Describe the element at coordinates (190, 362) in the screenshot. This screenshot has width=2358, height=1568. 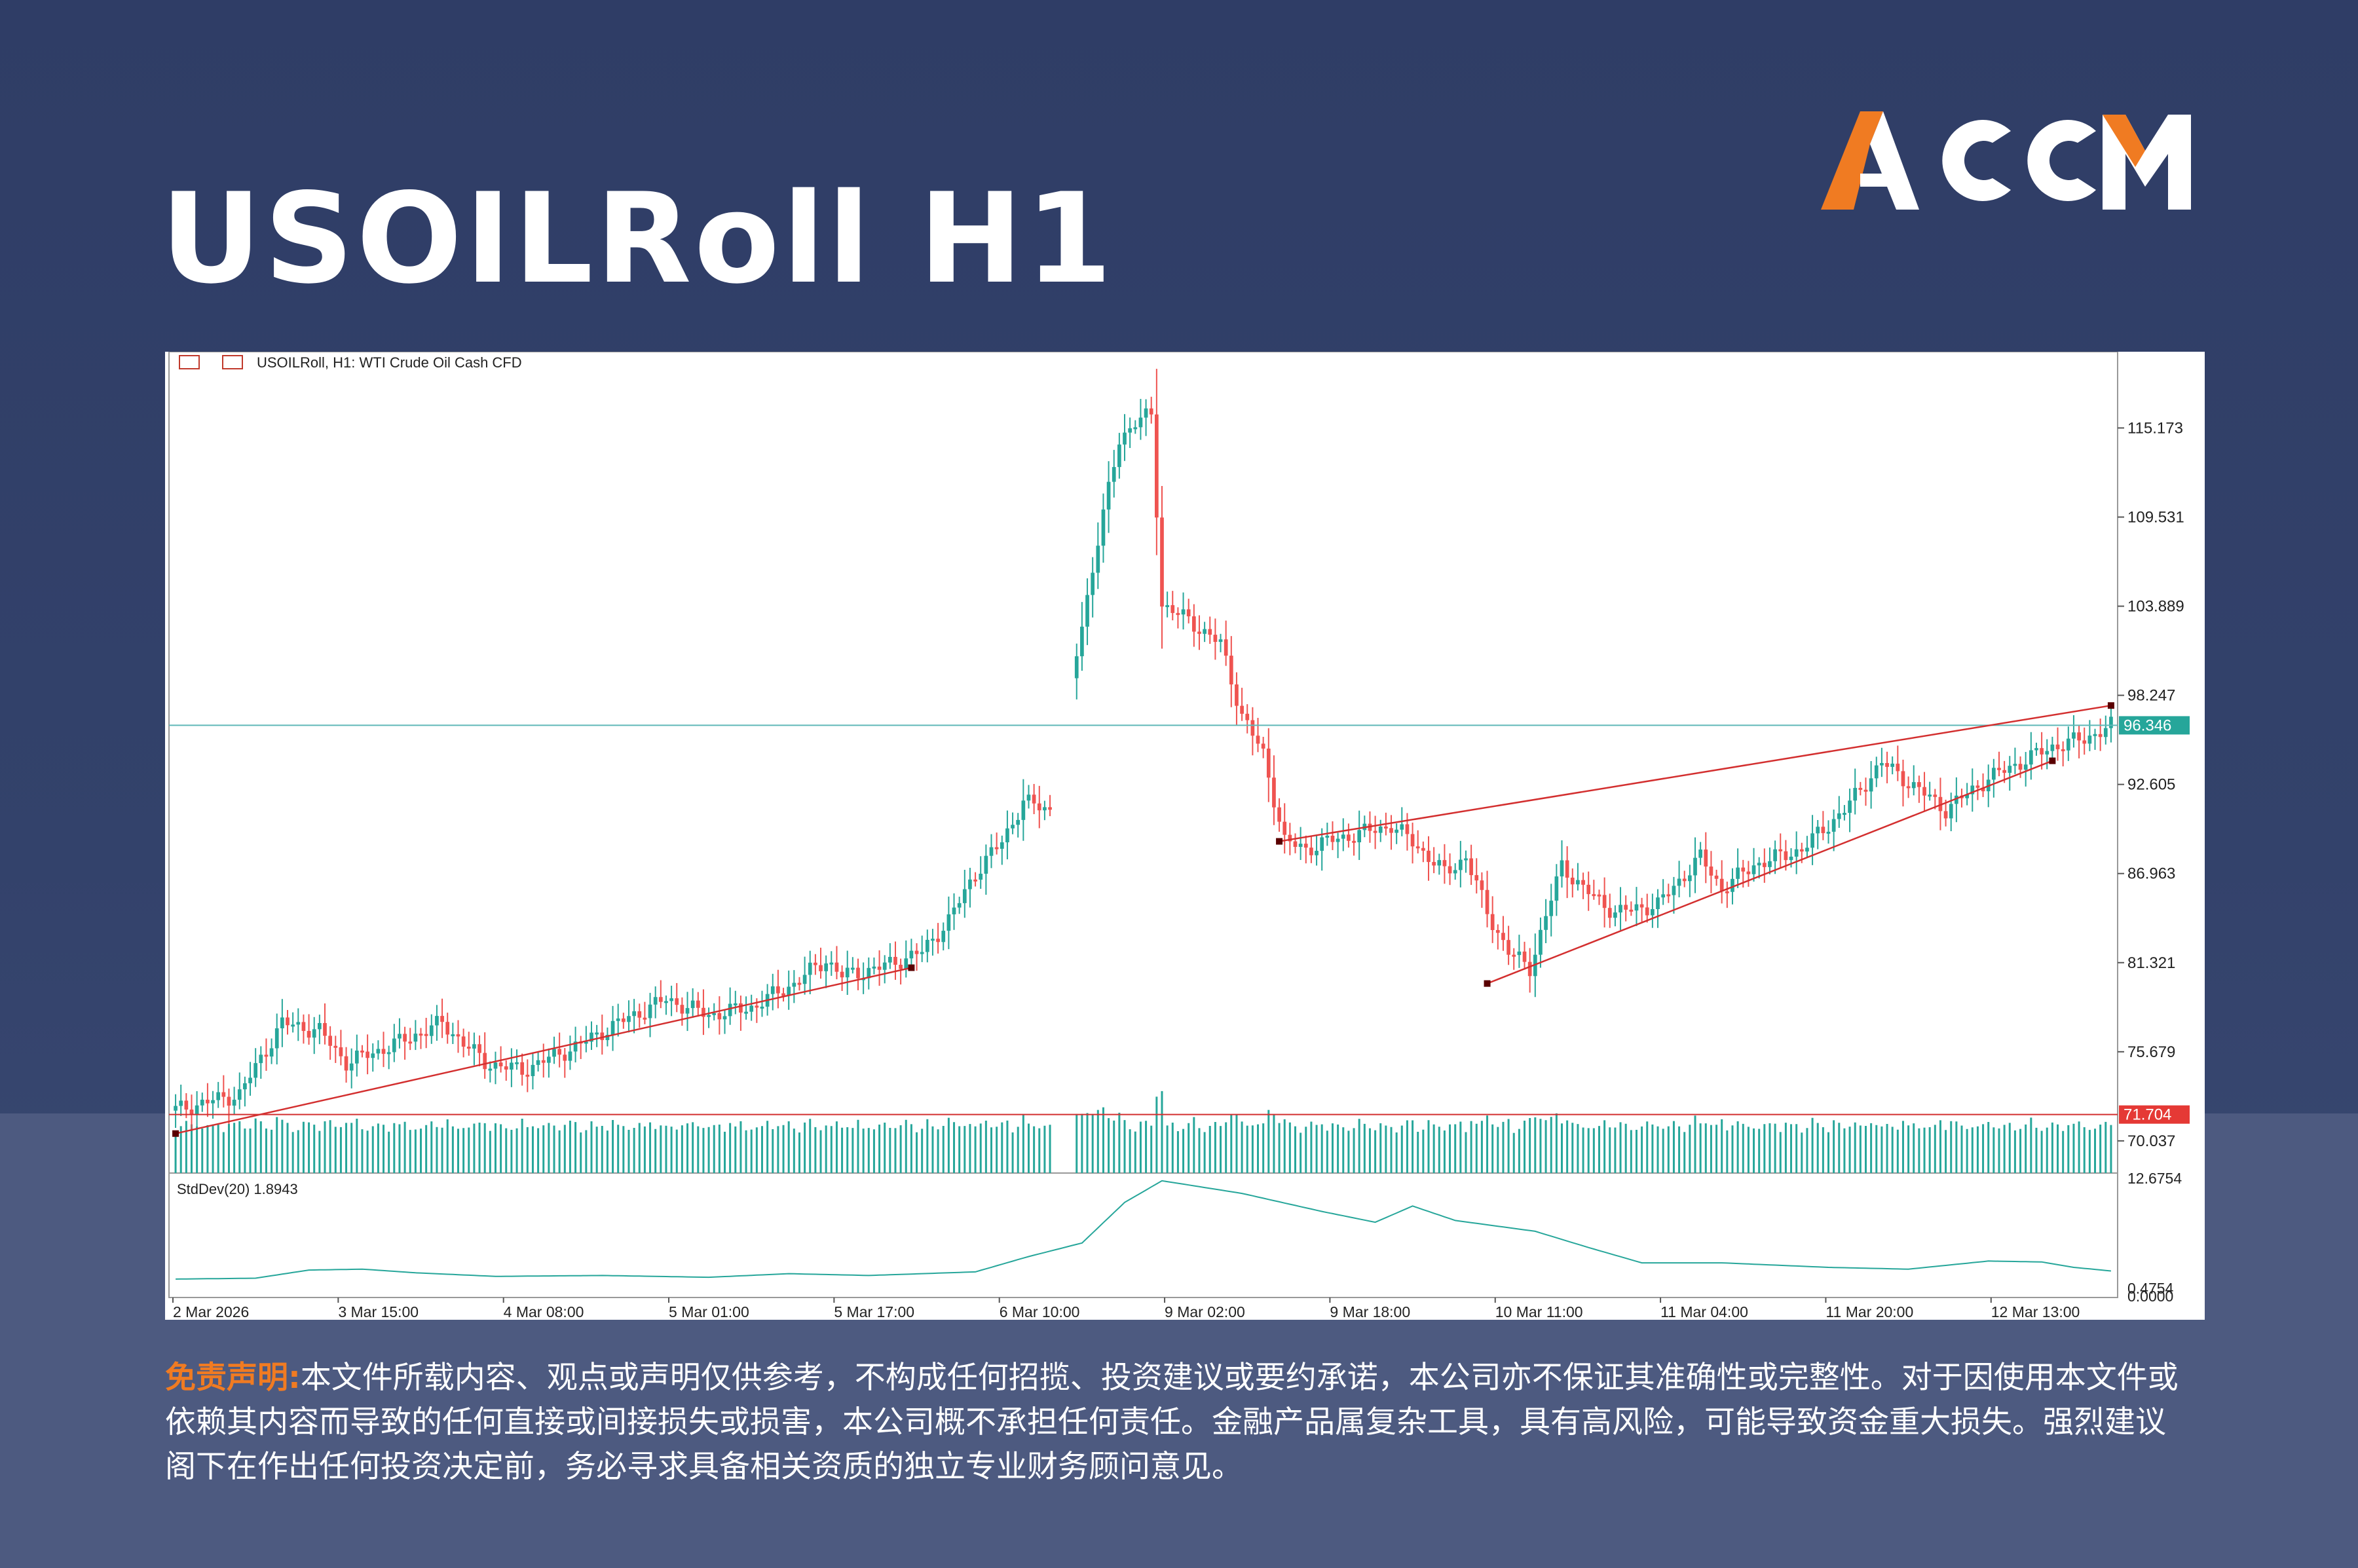
I see `chart-menu-icon` at that location.